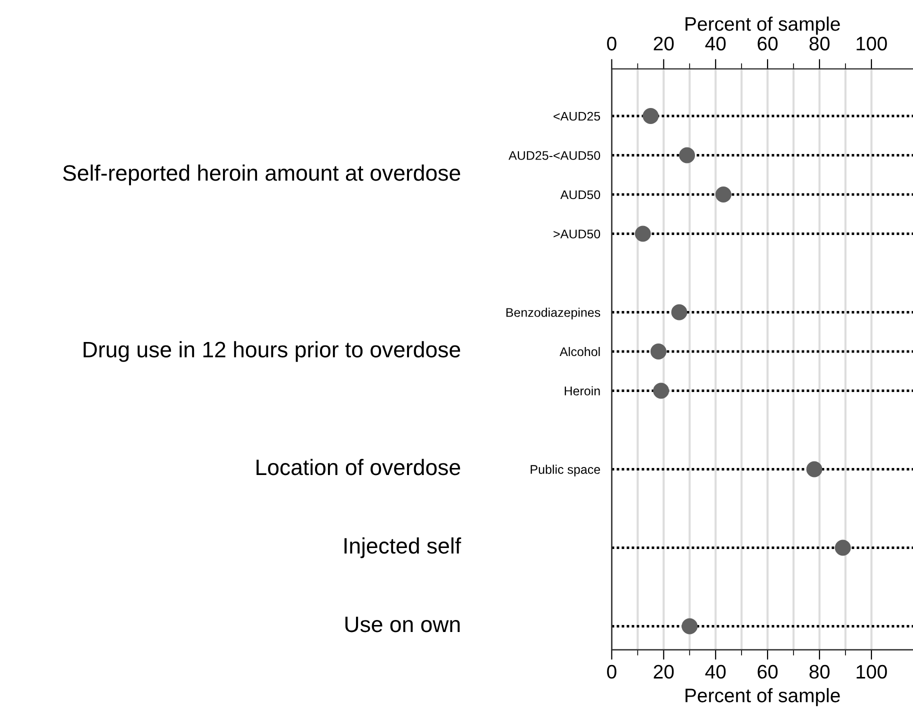 The width and height of the screenshot is (913, 718). I want to click on y-tick-label: AUD25-<AUD50, so click(554, 155).